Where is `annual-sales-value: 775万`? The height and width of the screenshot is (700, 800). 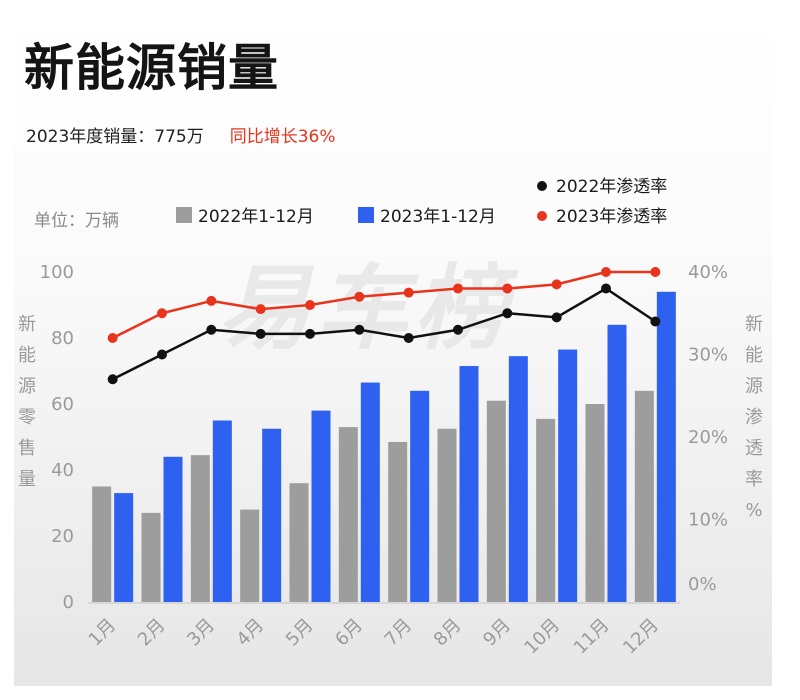
annual-sales-value: 775万 is located at coordinates (179, 137).